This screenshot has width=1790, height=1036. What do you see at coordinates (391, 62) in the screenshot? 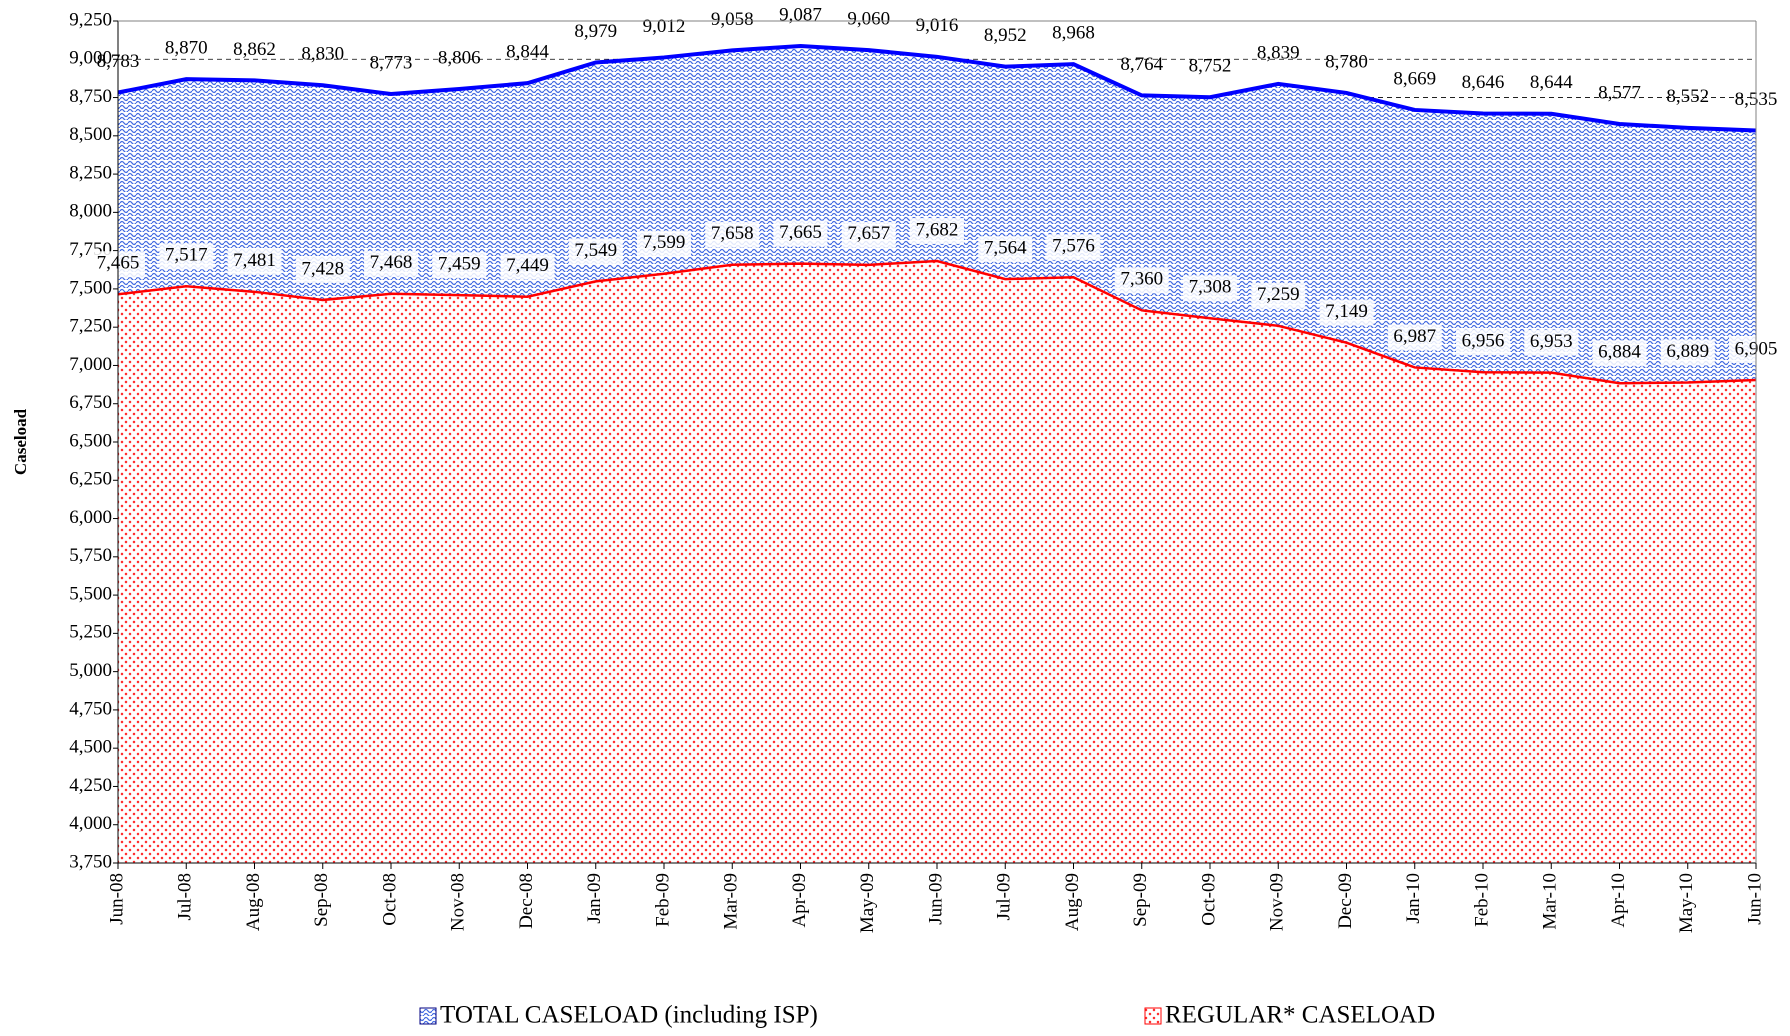
I see `data-label: 8,773` at bounding box center [391, 62].